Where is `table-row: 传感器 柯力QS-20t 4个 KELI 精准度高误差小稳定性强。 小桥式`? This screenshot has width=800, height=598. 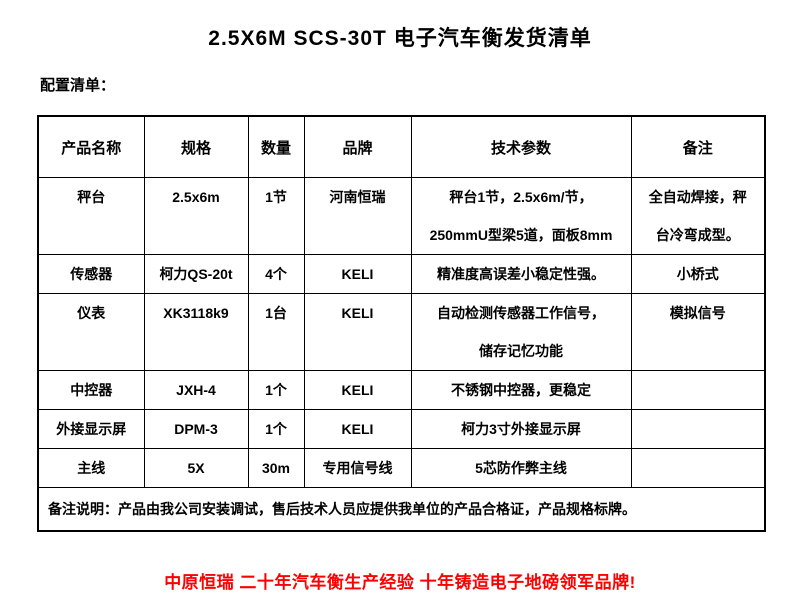 table-row: 传感器 柯力QS-20t 4个 KELI 精准度高误差小稳定性强。 小桥式 is located at coordinates (401, 274).